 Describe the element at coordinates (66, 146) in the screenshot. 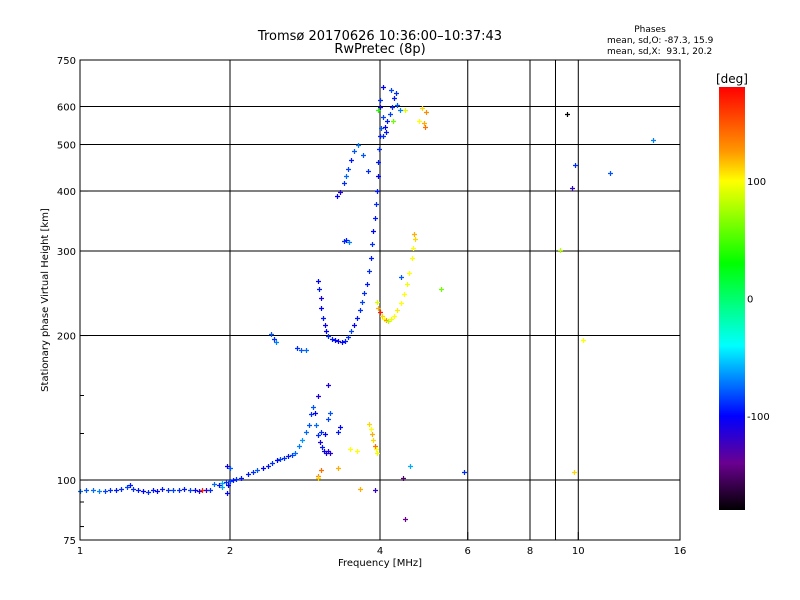

I see `y-tick-label: 500` at that location.